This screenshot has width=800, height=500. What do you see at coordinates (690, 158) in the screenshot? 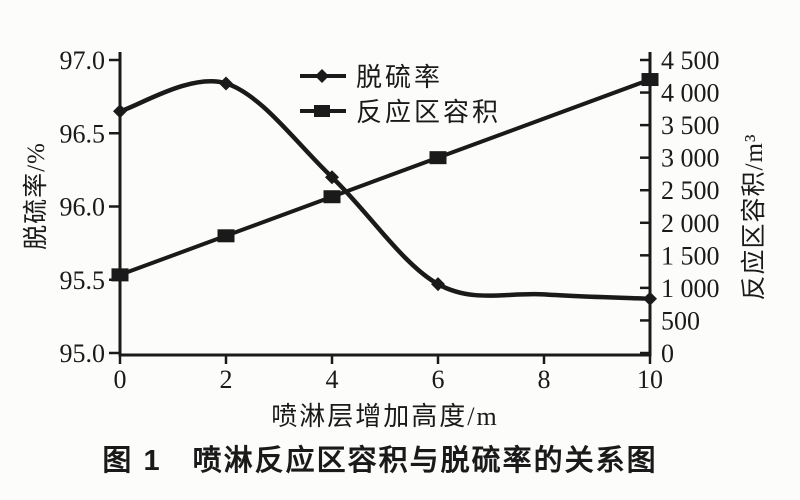
I see `y-right-tick-label: 3 000` at bounding box center [690, 158].